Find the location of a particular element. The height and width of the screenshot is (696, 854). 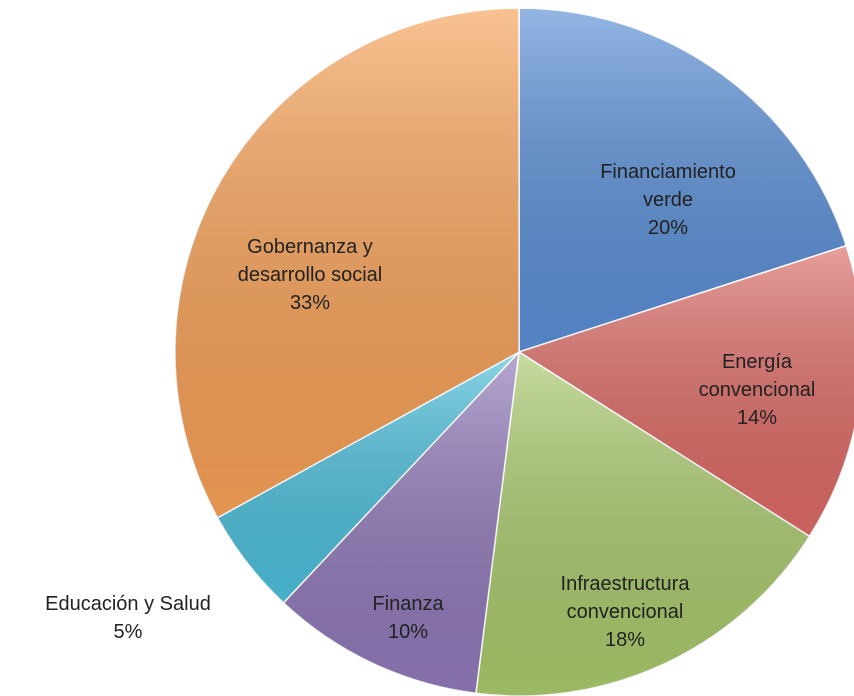

category-label: Gobernanza y desarrollo social is located at coordinates (310, 261).